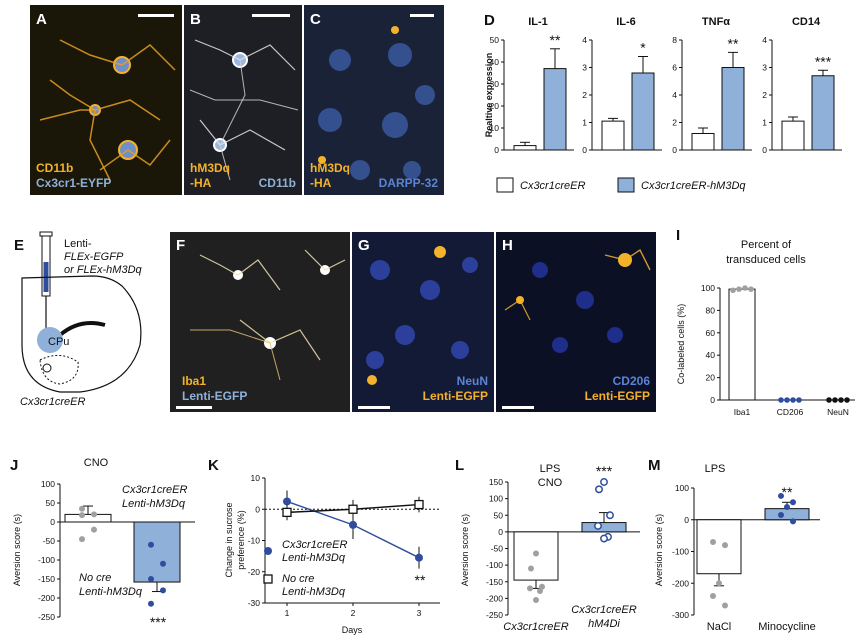 Image resolution: width=863 pixels, height=641 pixels. Describe the element at coordinates (352, 630) in the screenshot. I see `panel-k-x-label: Days` at that location.